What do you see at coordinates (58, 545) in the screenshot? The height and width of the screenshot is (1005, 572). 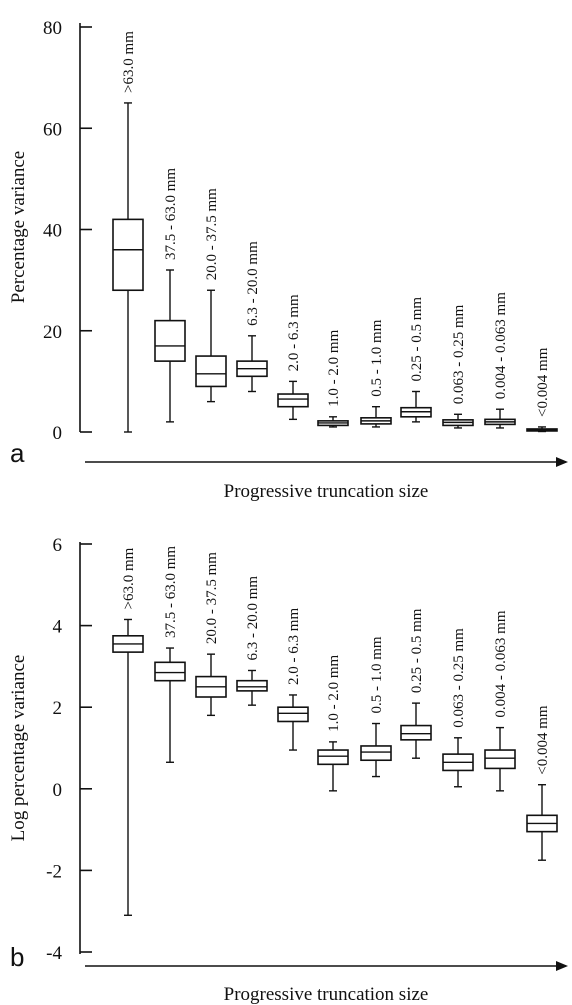 I see `y-tick-label: 6` at bounding box center [58, 545].